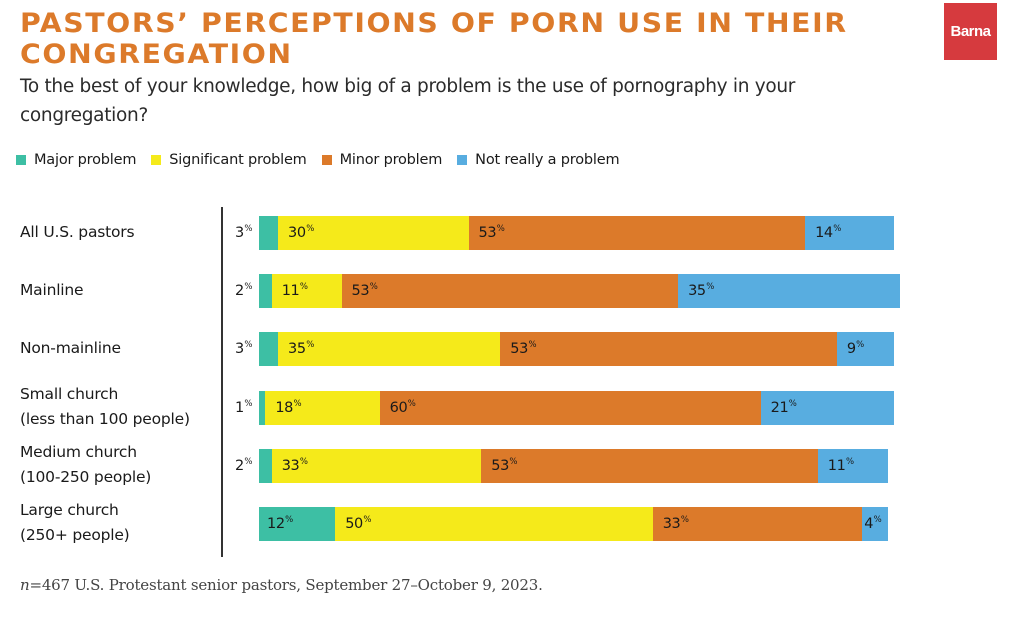 The image size is (1024, 623). I want to click on category-label: Mainline, so click(52, 290).